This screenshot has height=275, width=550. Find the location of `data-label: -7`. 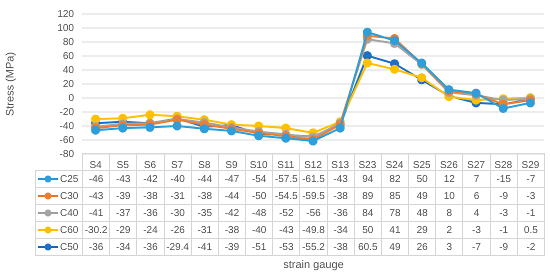

data-label: -7 is located at coordinates (476, 247).